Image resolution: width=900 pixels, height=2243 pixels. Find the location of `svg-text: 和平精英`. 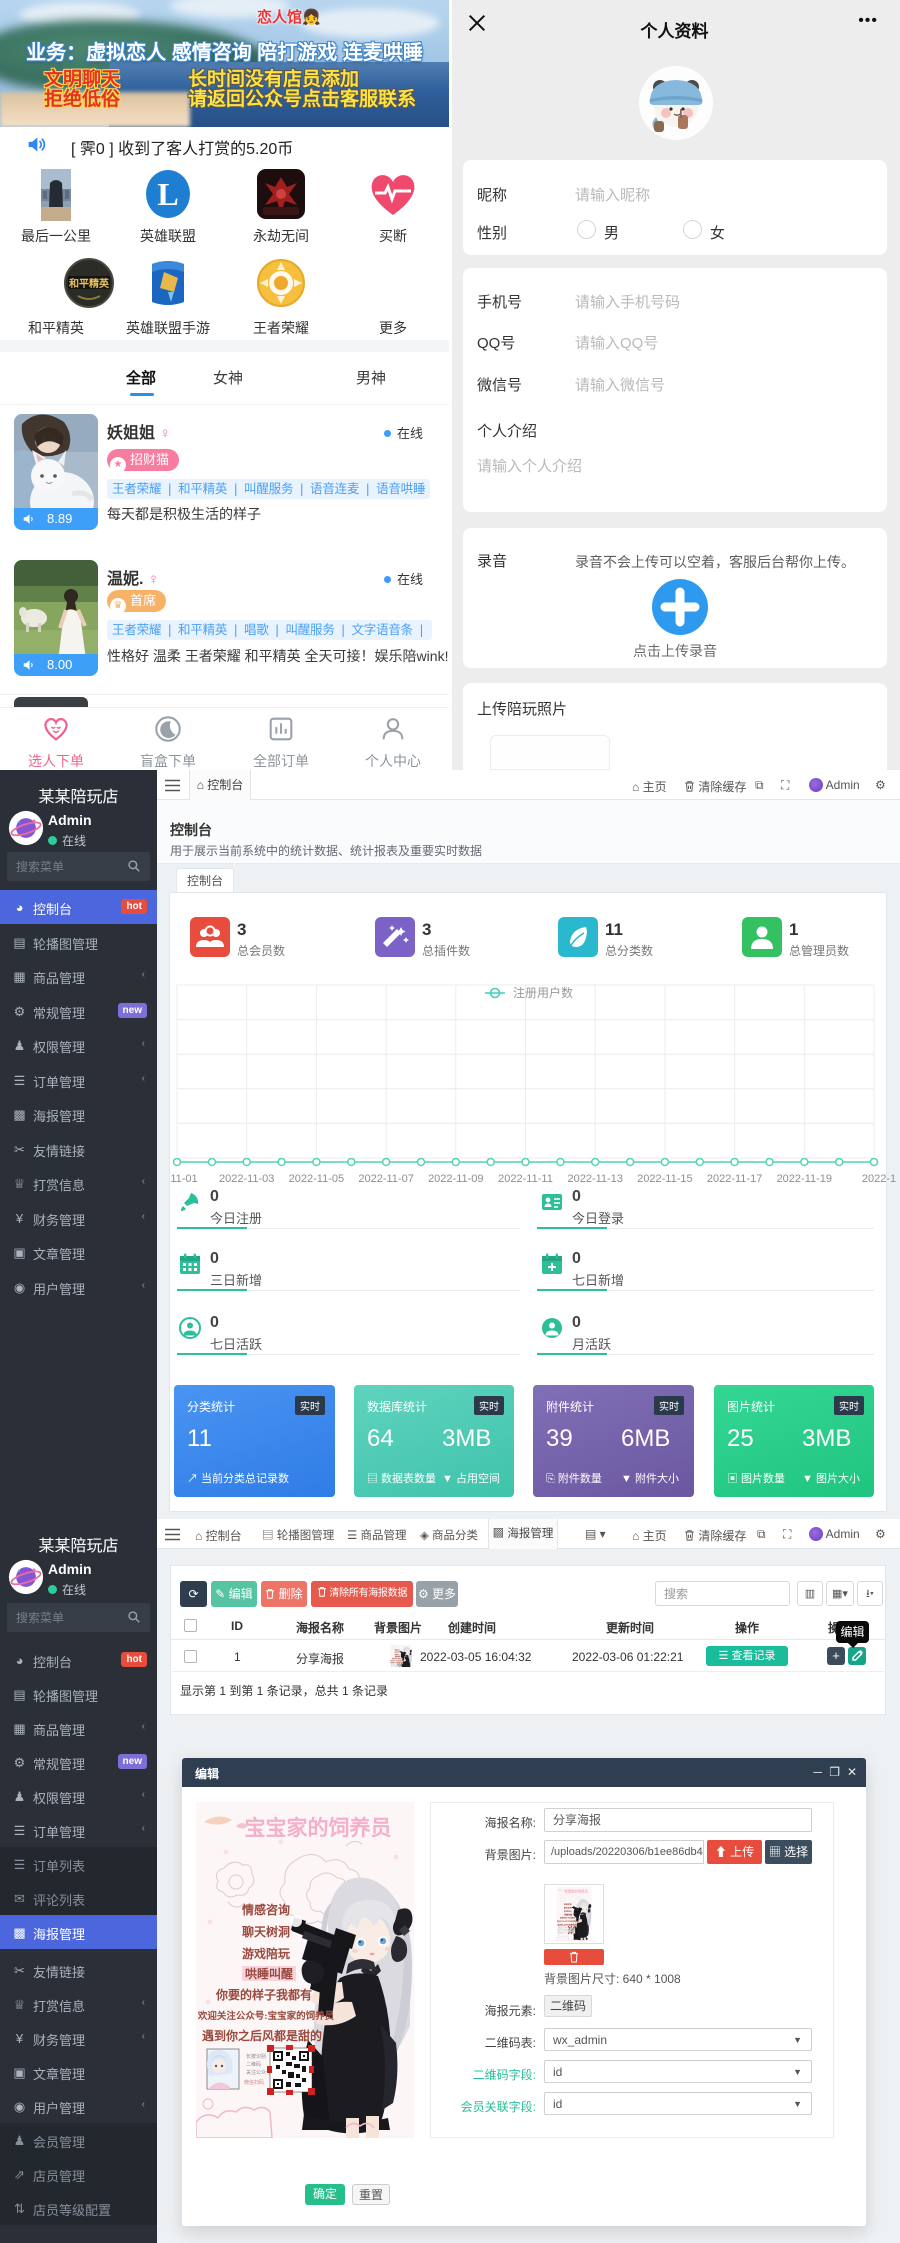

svg-text: 和平精英 is located at coordinates (89, 283).